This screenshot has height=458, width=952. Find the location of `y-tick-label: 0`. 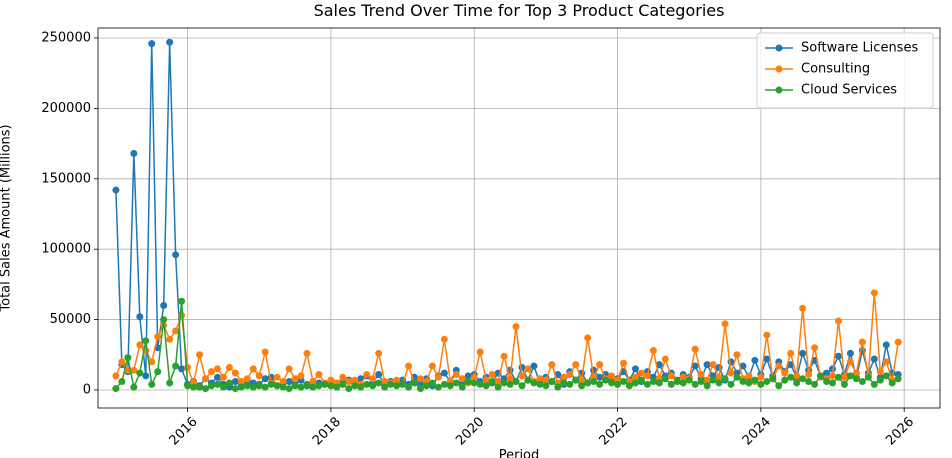

y-tick-label: 0 is located at coordinates (87, 389).